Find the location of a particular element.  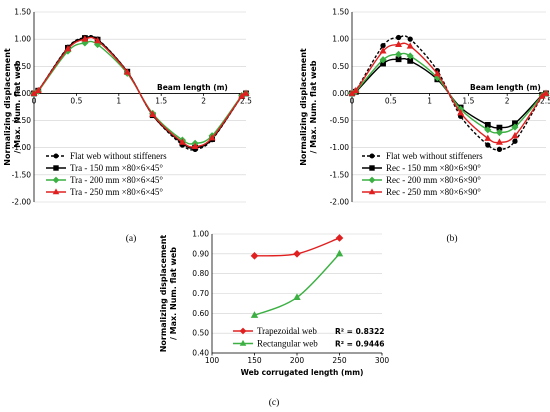

x-axis-label: Beam length (m) is located at coordinates (505, 87).